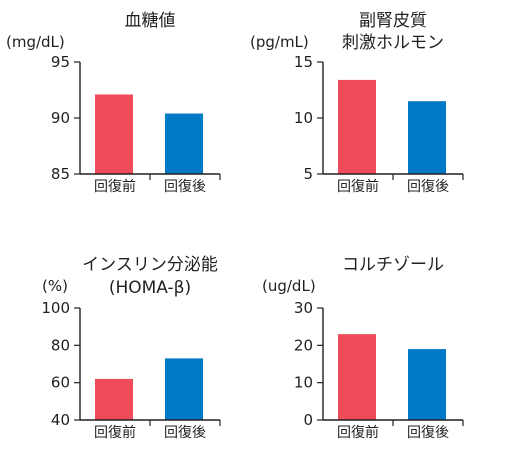 This screenshot has height=460, width=521. I want to click on y-tick-label: 100, so click(55, 308).